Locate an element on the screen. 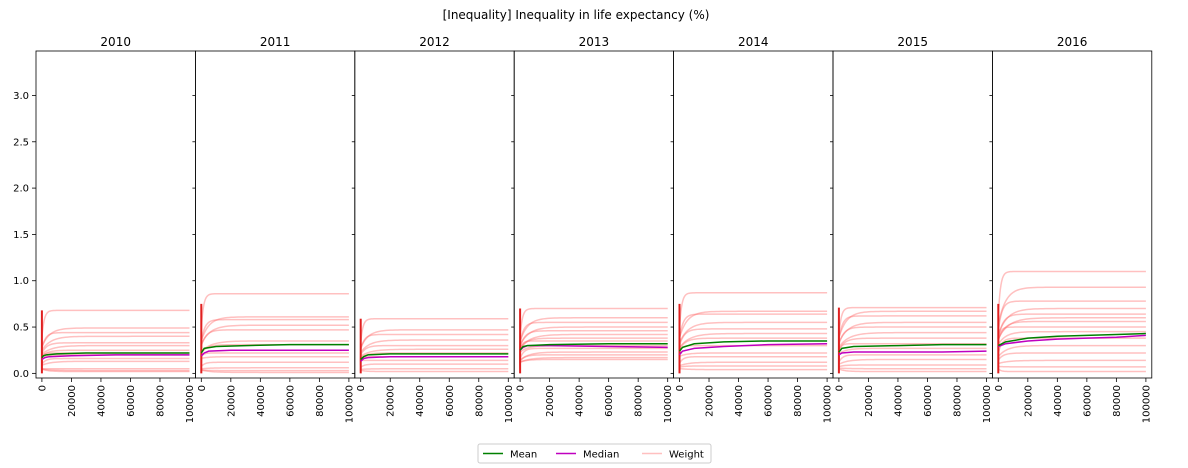 This screenshot has width=1188, height=468. panel-2011: 2011 0 20000 40000 60000 80000 100000 is located at coordinates (273, 229).